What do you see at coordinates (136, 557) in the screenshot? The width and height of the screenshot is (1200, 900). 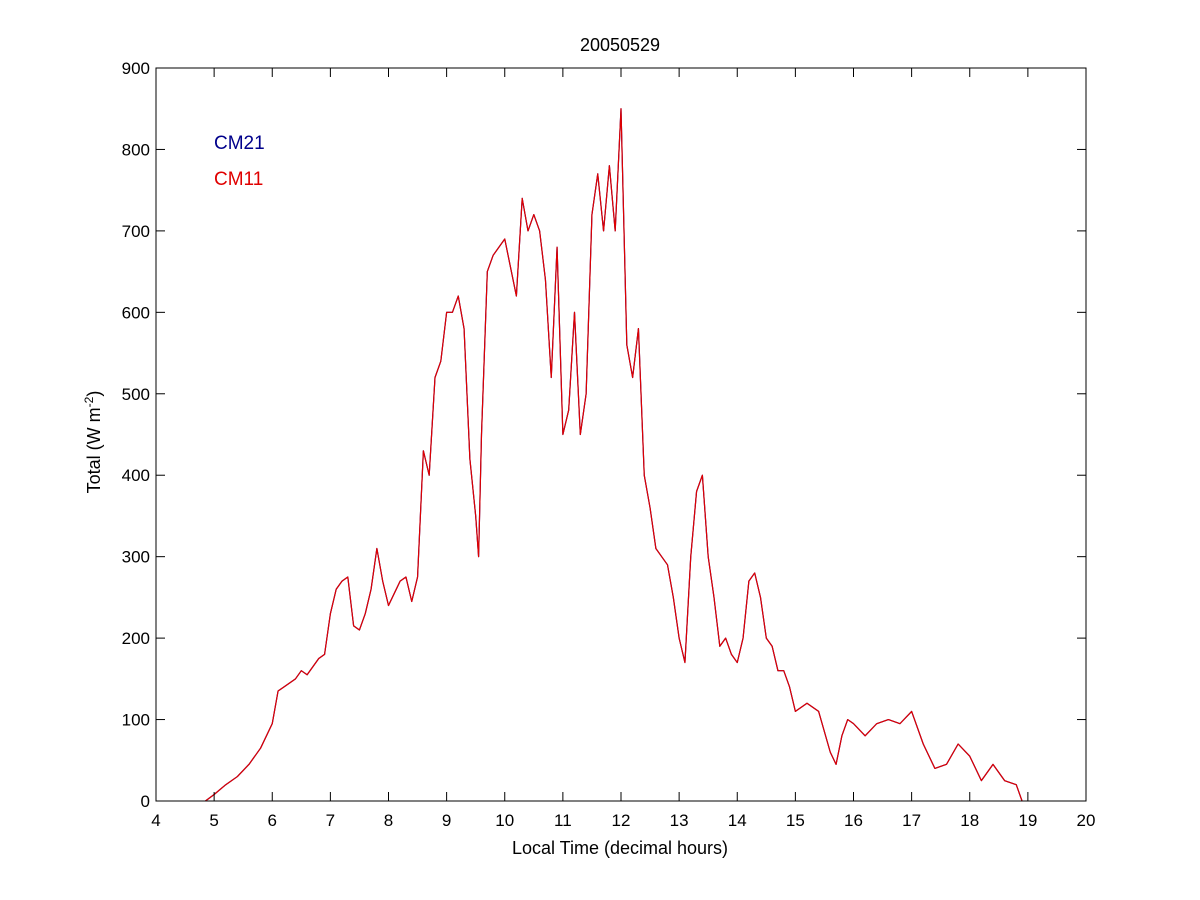 I see `y-tick-label-300: 300` at bounding box center [136, 557].